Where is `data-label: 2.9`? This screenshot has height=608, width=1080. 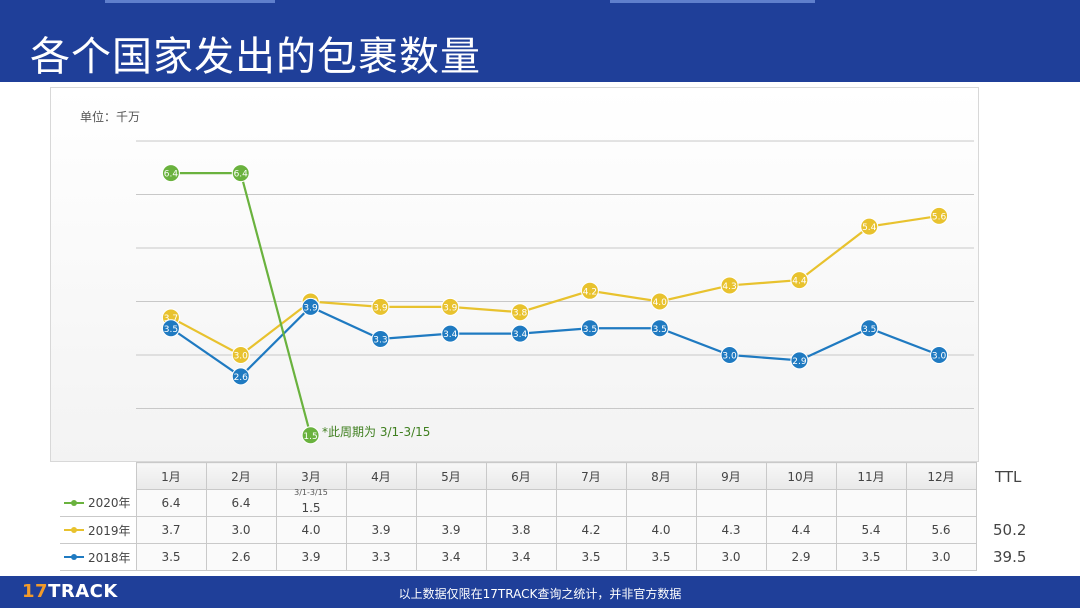 data-label: 2.9 is located at coordinates (799, 362).